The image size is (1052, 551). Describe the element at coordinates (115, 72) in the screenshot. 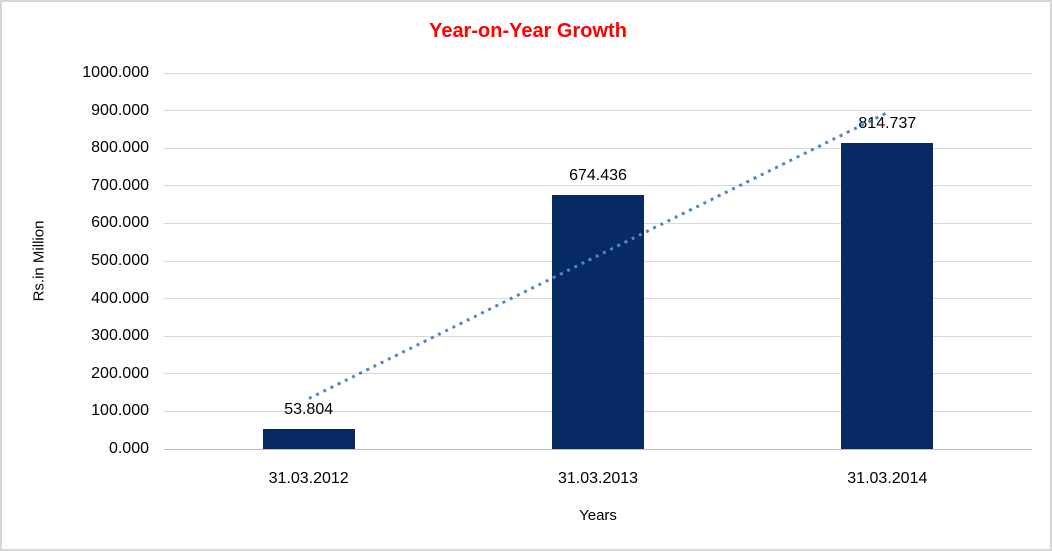

I see `y-tick-label: 1000.000` at that location.